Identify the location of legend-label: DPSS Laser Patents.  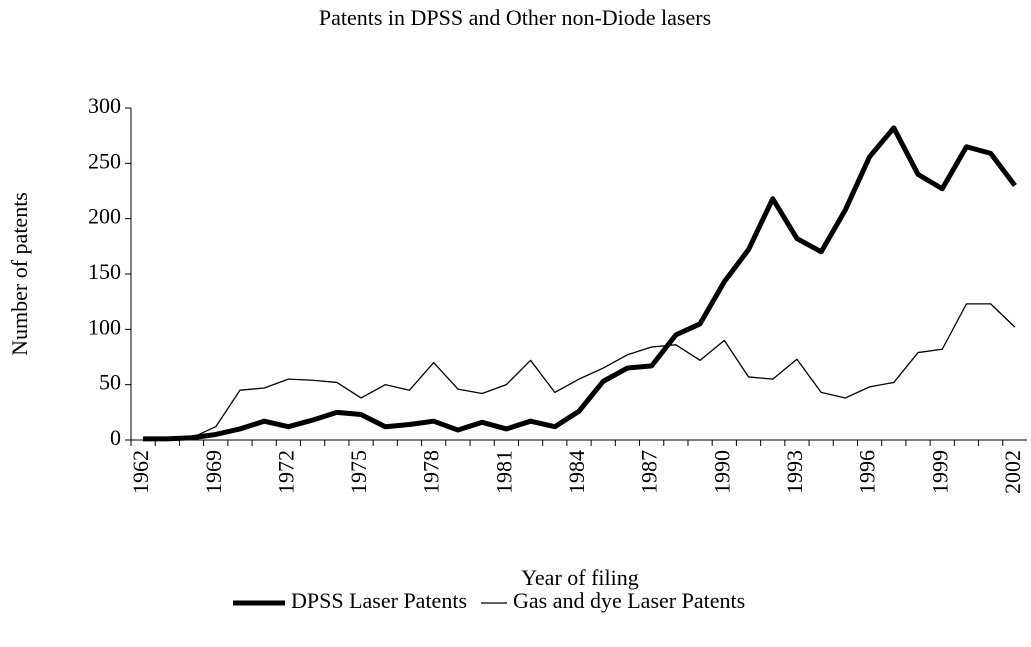
(379, 600).